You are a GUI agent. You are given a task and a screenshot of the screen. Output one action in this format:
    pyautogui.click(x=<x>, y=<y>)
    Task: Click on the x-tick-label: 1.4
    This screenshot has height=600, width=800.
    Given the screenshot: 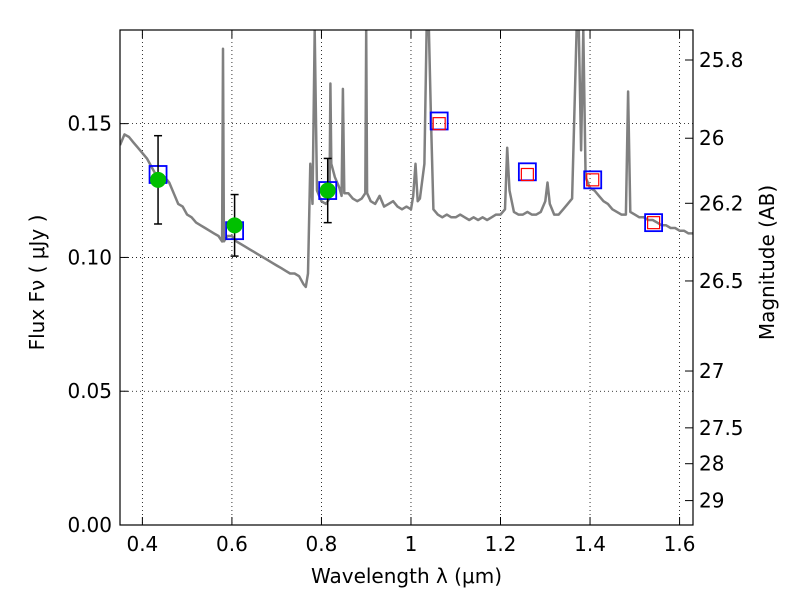 What is the action you would take?
    pyautogui.click(x=590, y=544)
    